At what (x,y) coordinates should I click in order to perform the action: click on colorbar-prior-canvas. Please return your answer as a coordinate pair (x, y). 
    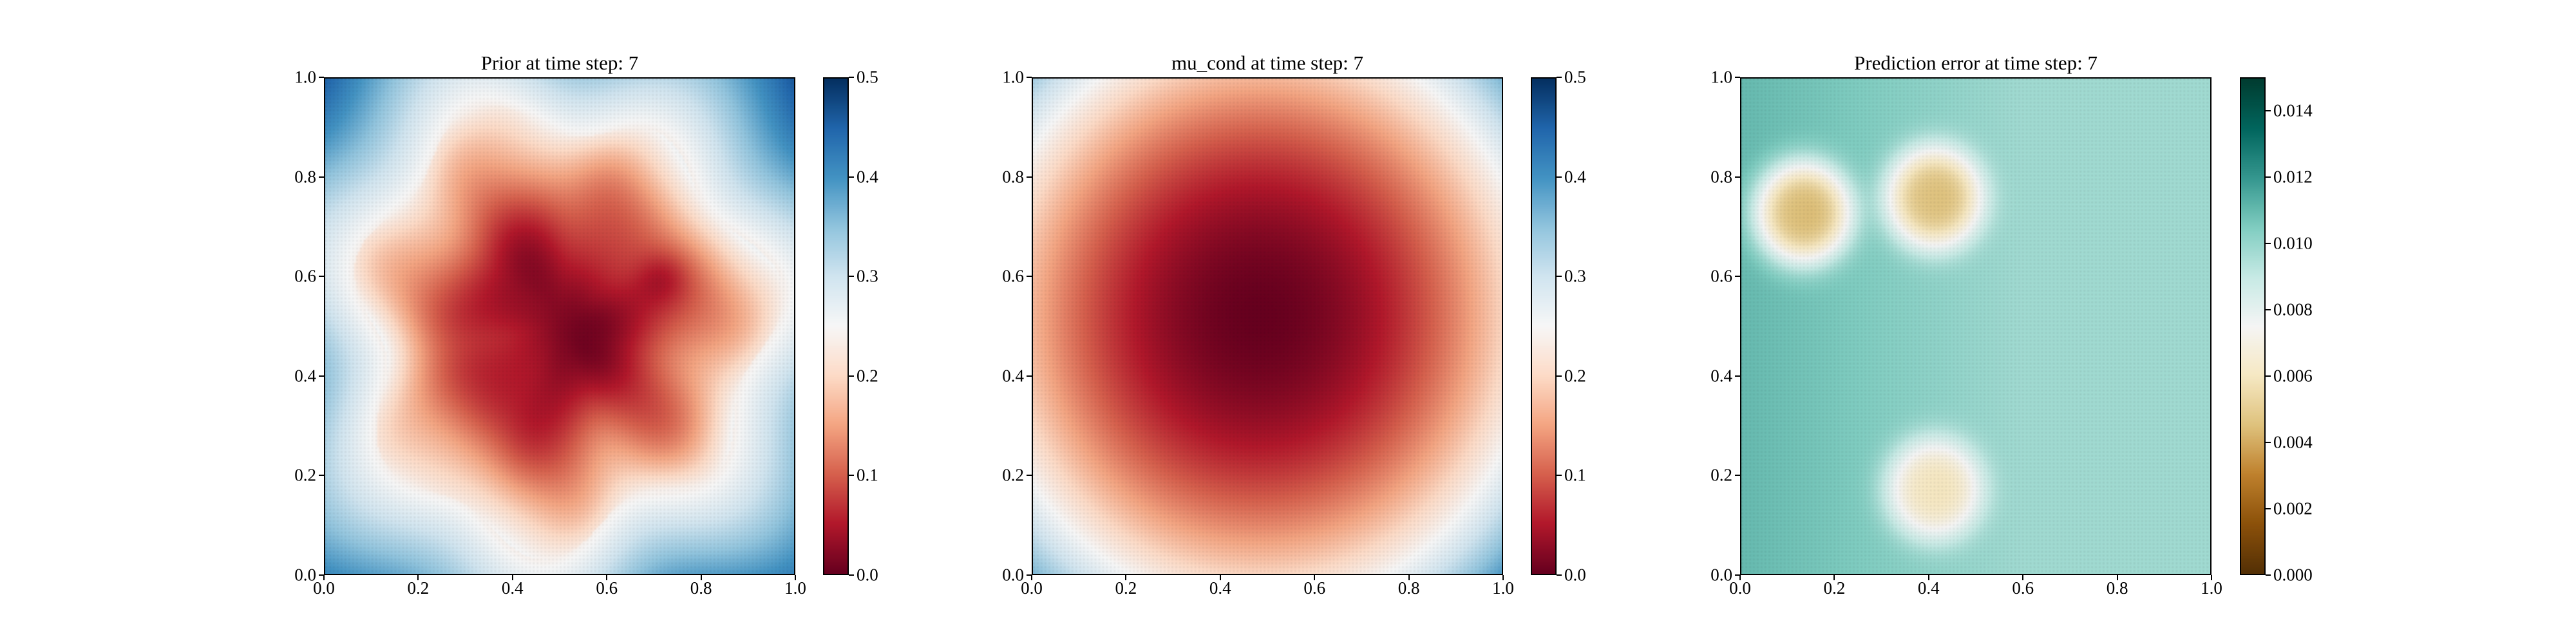
    Looking at the image, I should click on (836, 326).